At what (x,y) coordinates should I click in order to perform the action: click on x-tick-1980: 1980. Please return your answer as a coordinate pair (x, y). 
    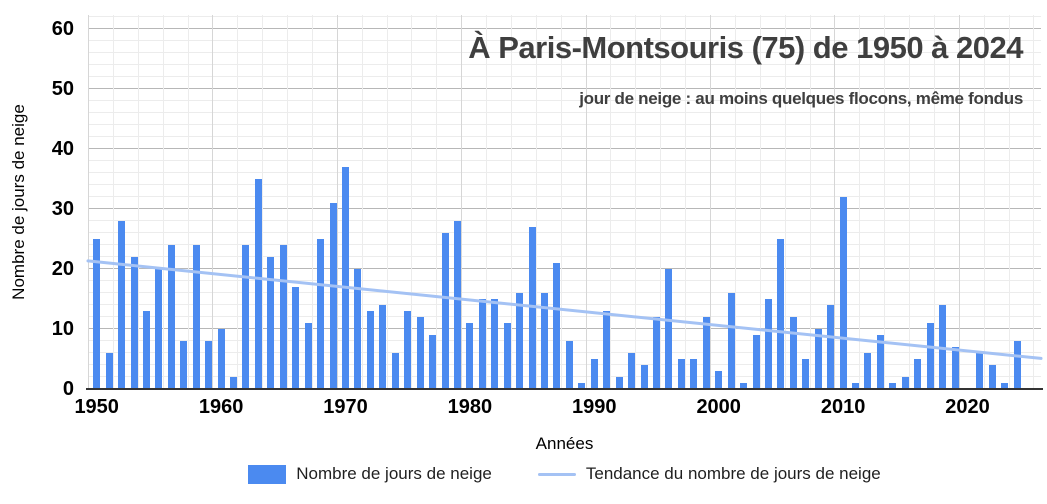
    Looking at the image, I should click on (470, 407).